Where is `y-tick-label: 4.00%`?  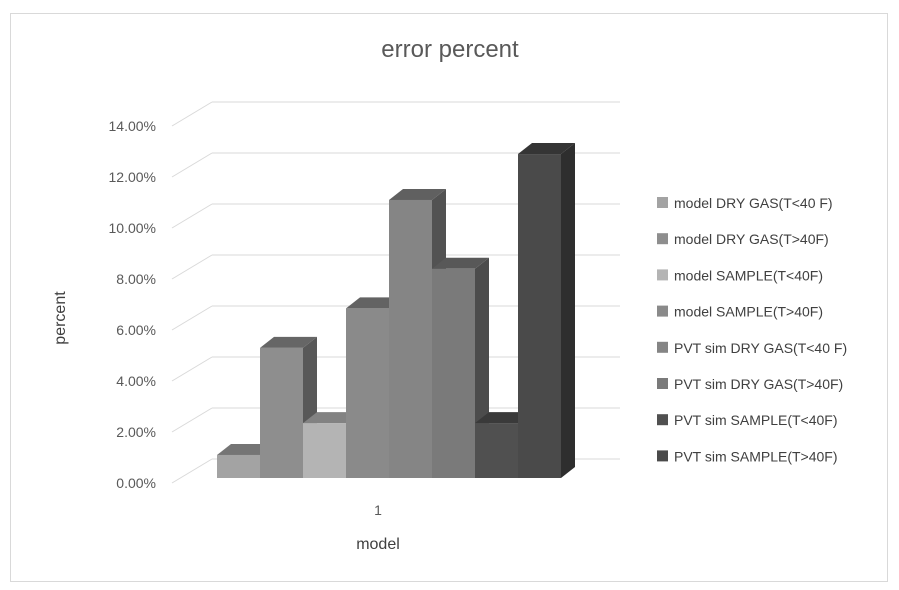
y-tick-label: 4.00% is located at coordinates (136, 381).